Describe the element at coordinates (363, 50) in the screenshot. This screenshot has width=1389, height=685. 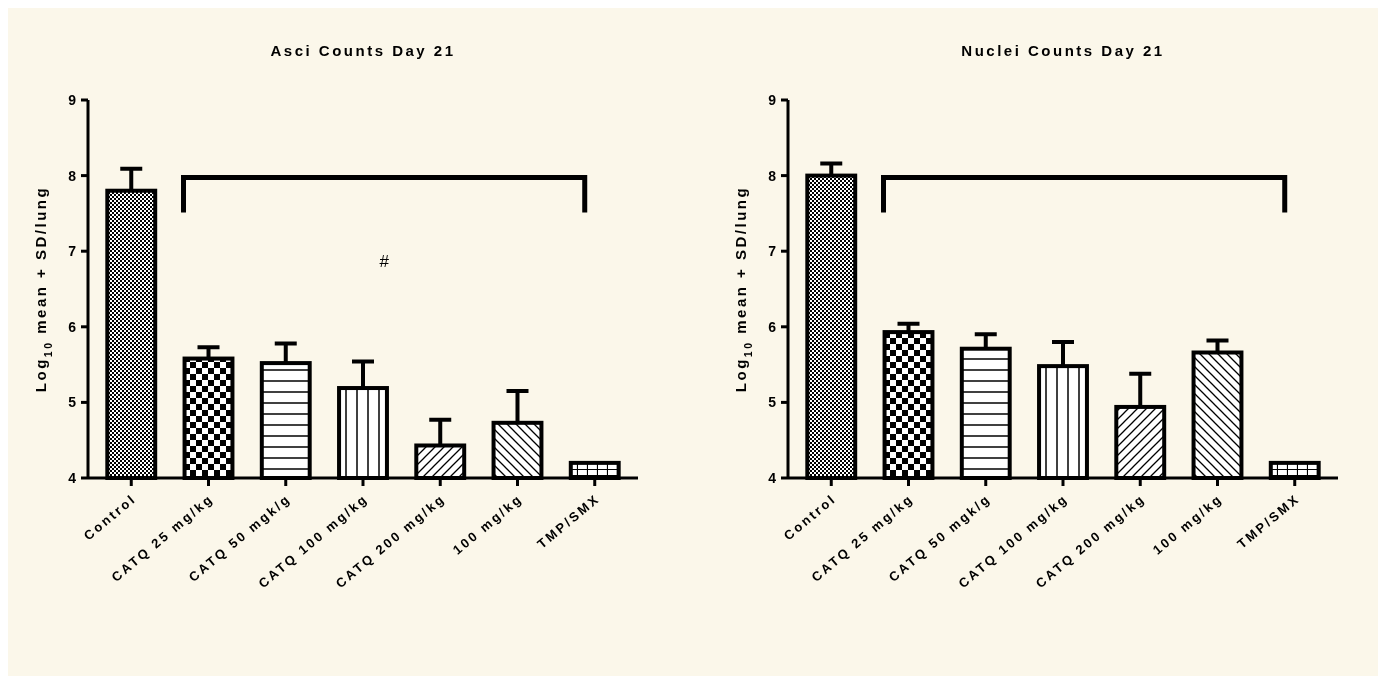
I see `chart-title: Asci Counts Day 21` at that location.